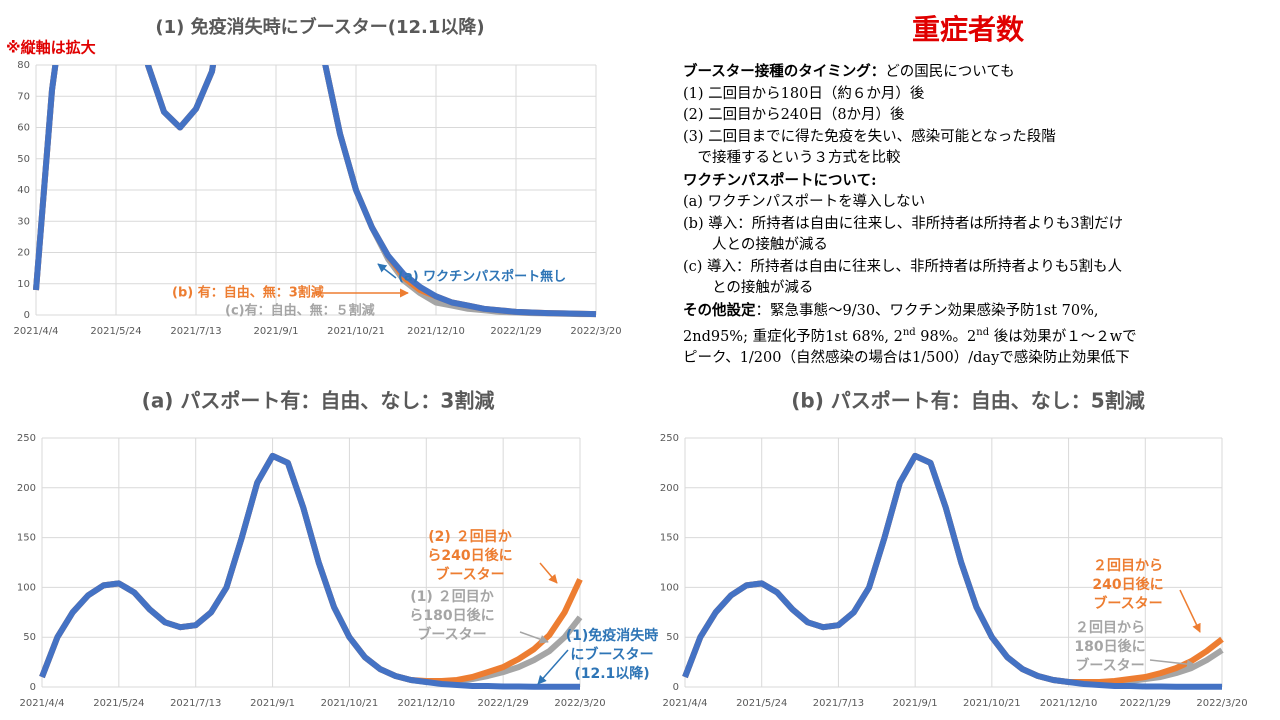  Describe the element at coordinates (23, 128) in the screenshot. I see `y-tick-label: 60` at that location.